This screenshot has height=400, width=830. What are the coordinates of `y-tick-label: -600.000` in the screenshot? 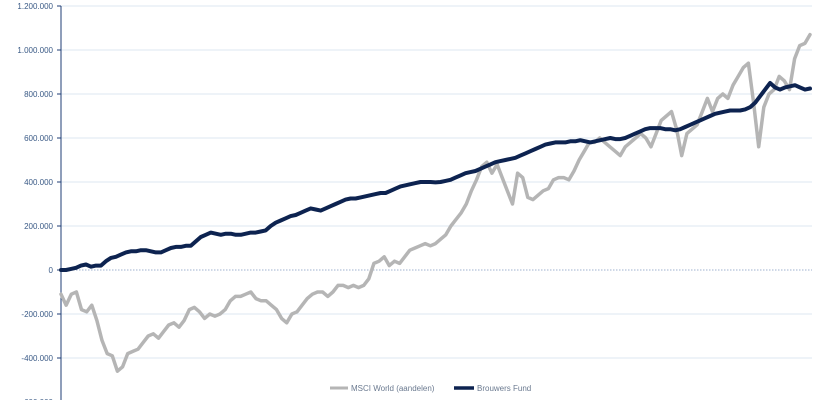 It's located at (37, 399).